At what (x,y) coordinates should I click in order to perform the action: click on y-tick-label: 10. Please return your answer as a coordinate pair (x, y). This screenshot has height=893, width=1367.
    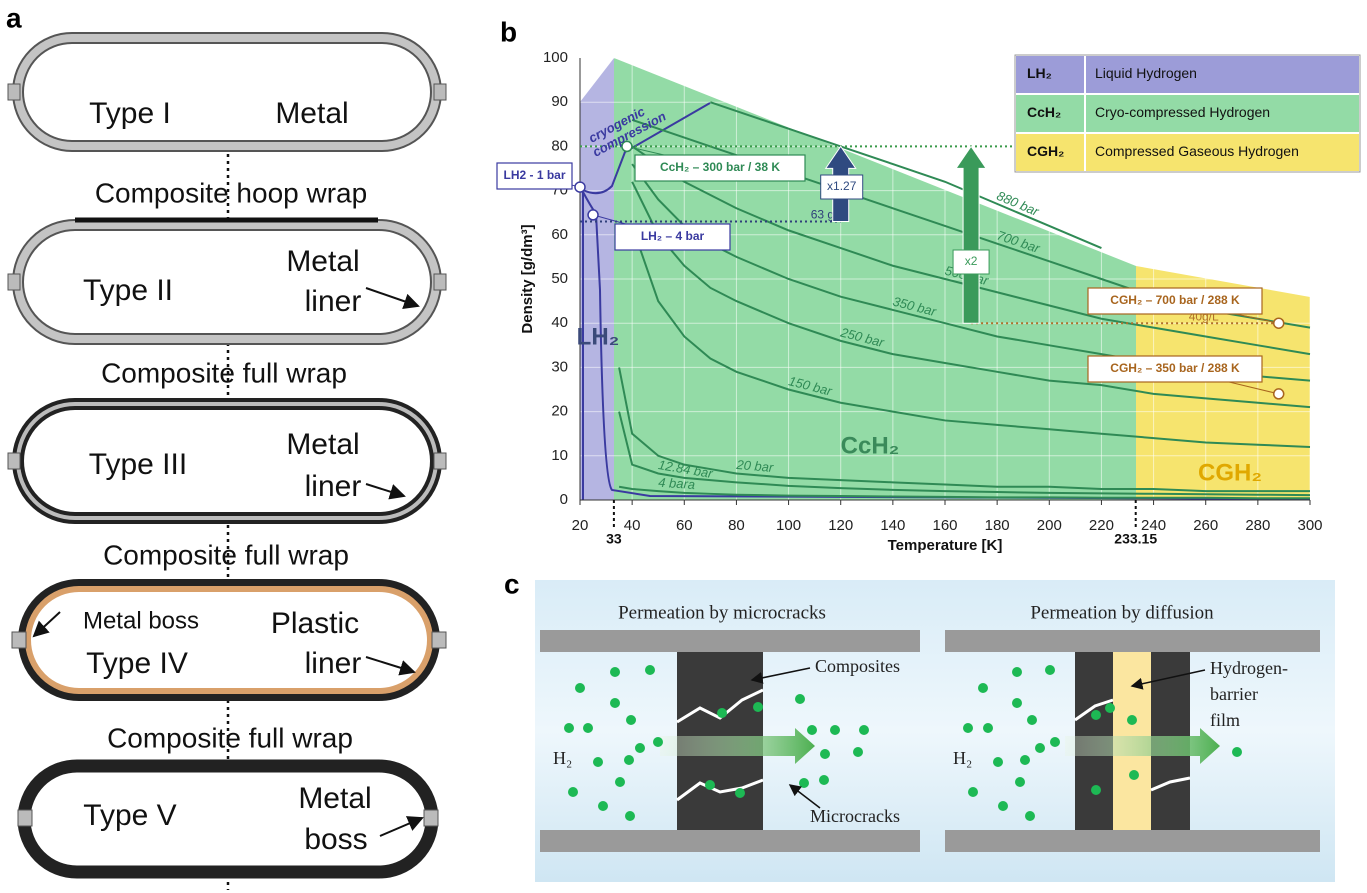
    Looking at the image, I should click on (559, 455).